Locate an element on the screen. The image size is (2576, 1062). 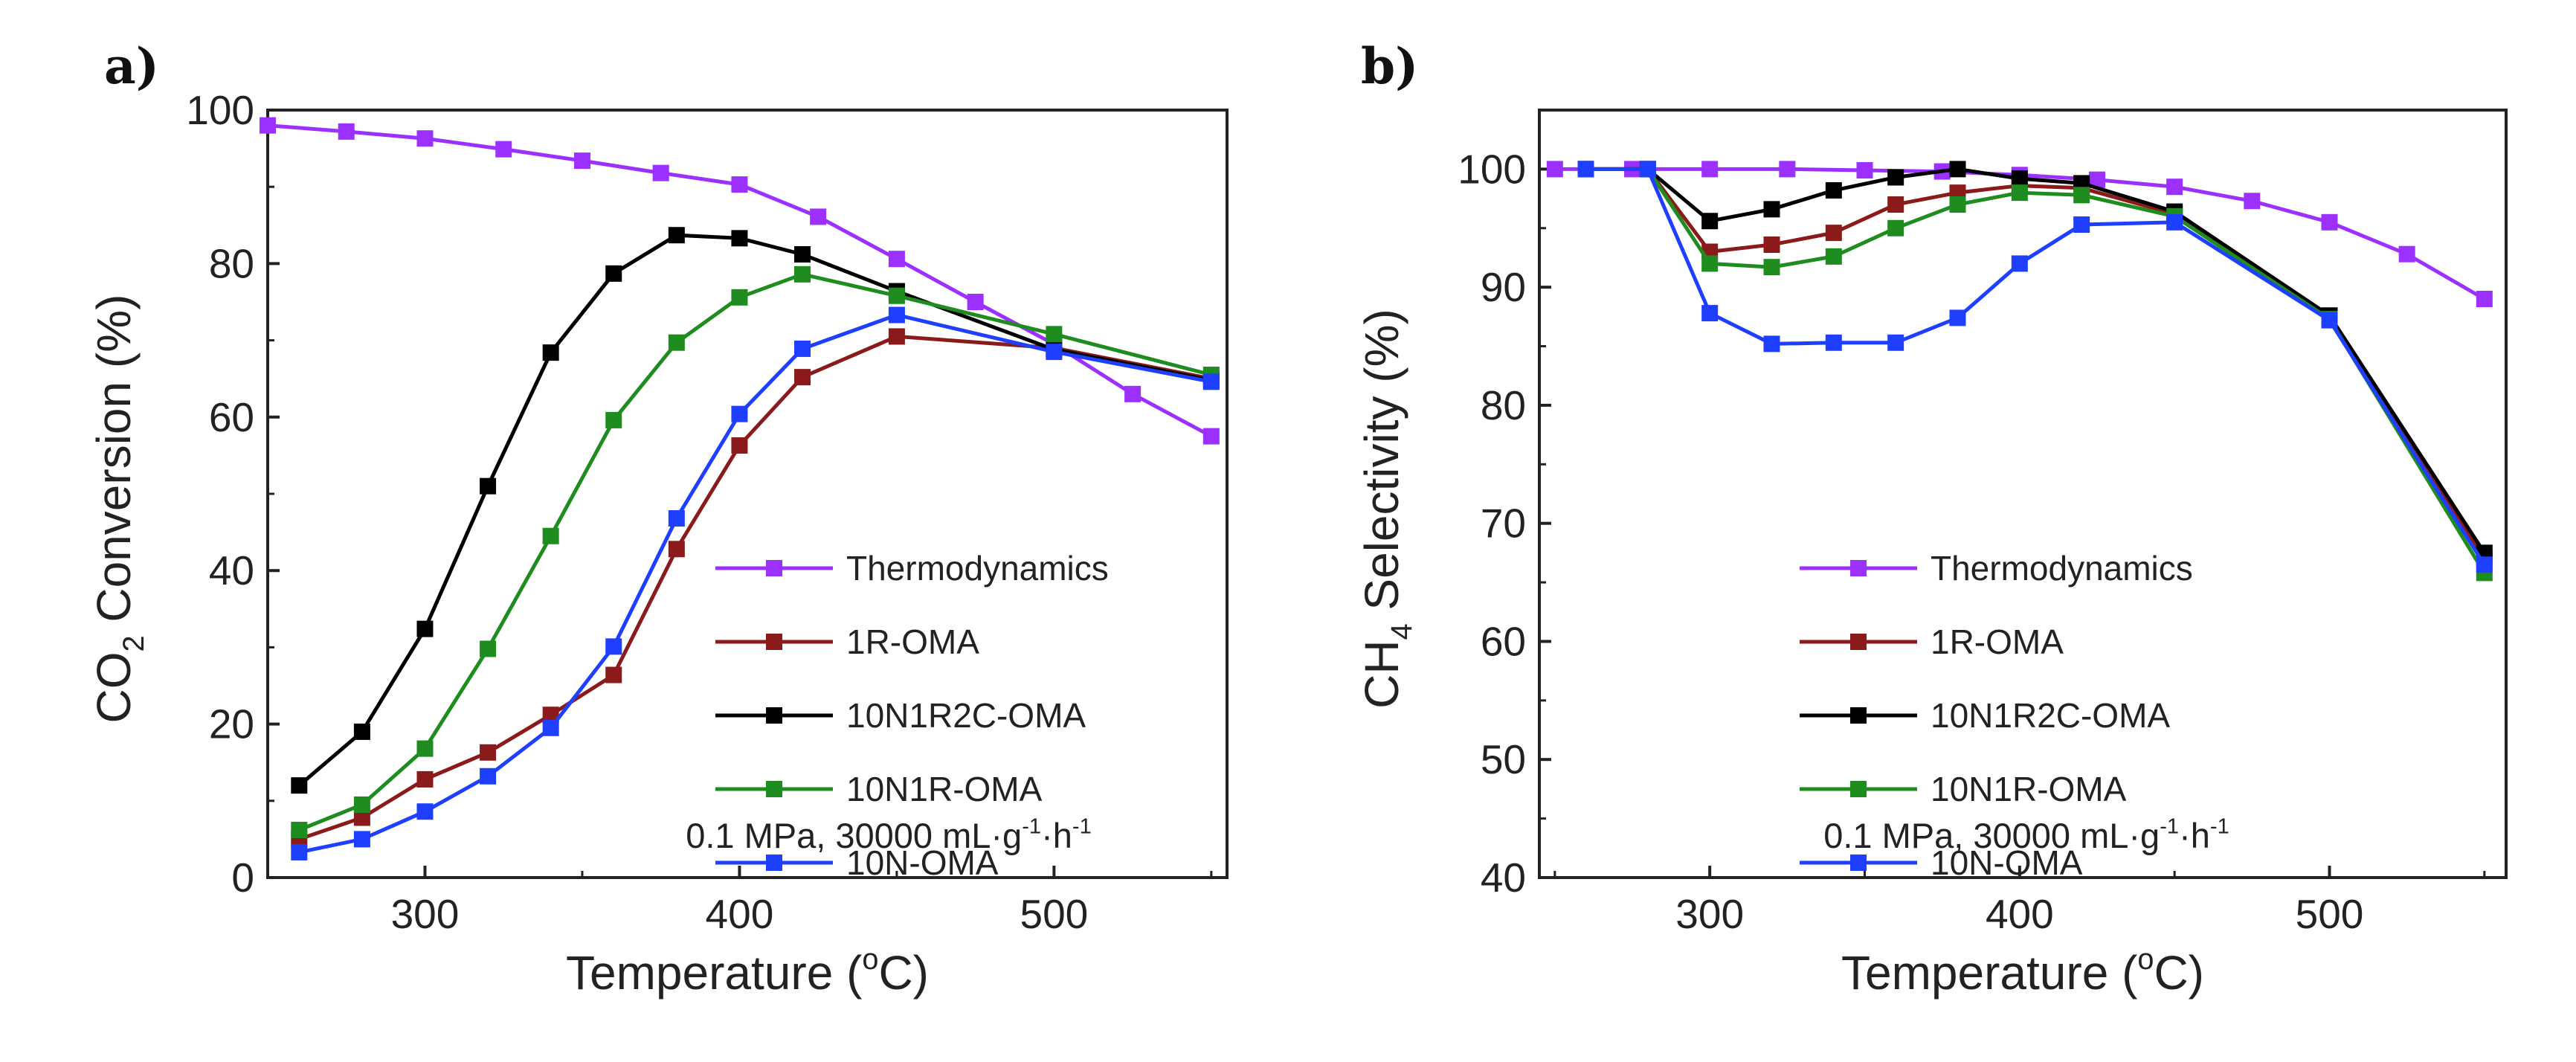
y-tick-label: 0 is located at coordinates (242, 878).